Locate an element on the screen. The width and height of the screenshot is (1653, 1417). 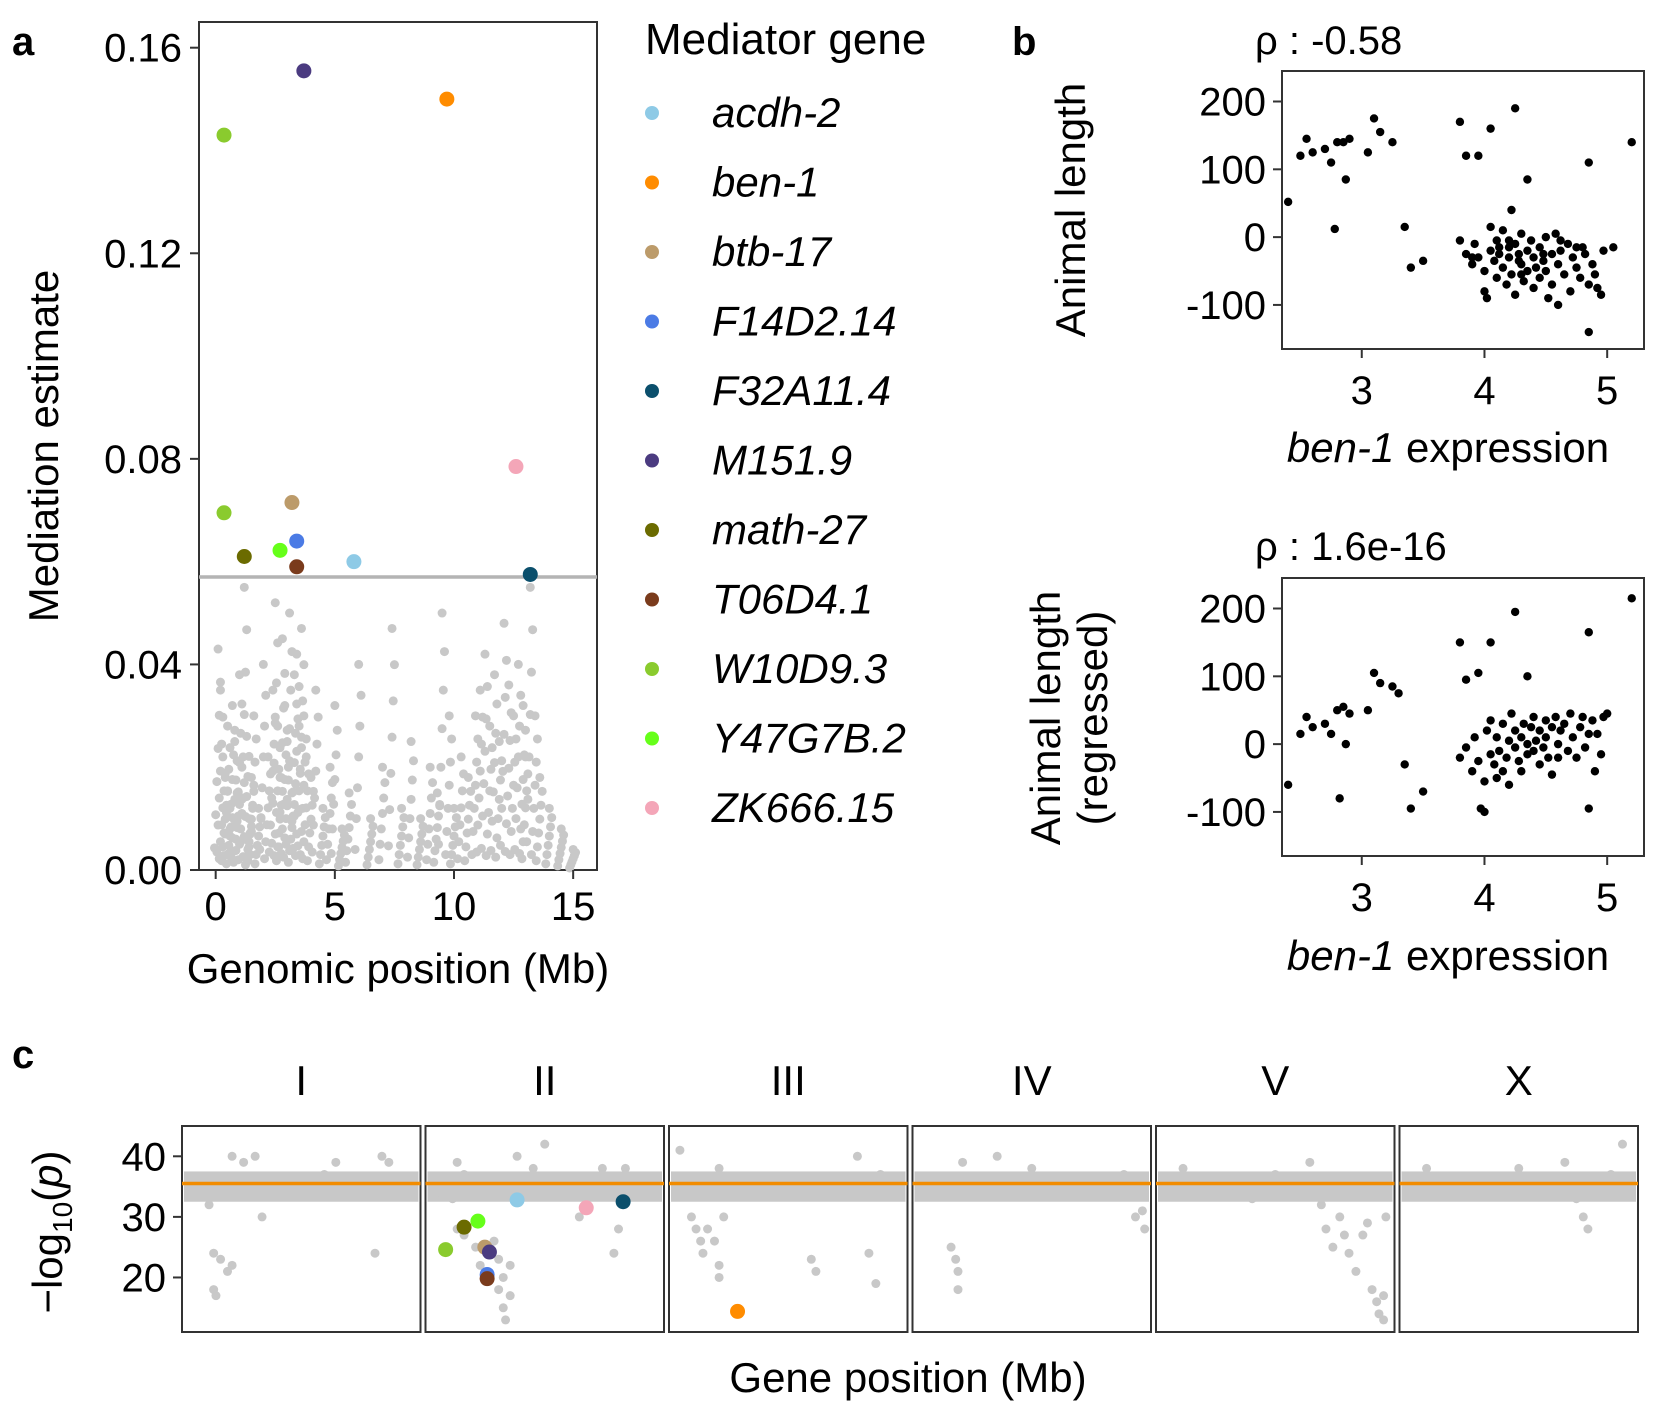
panel-a-mediator-T06D4.1 is located at coordinates (297, 567).